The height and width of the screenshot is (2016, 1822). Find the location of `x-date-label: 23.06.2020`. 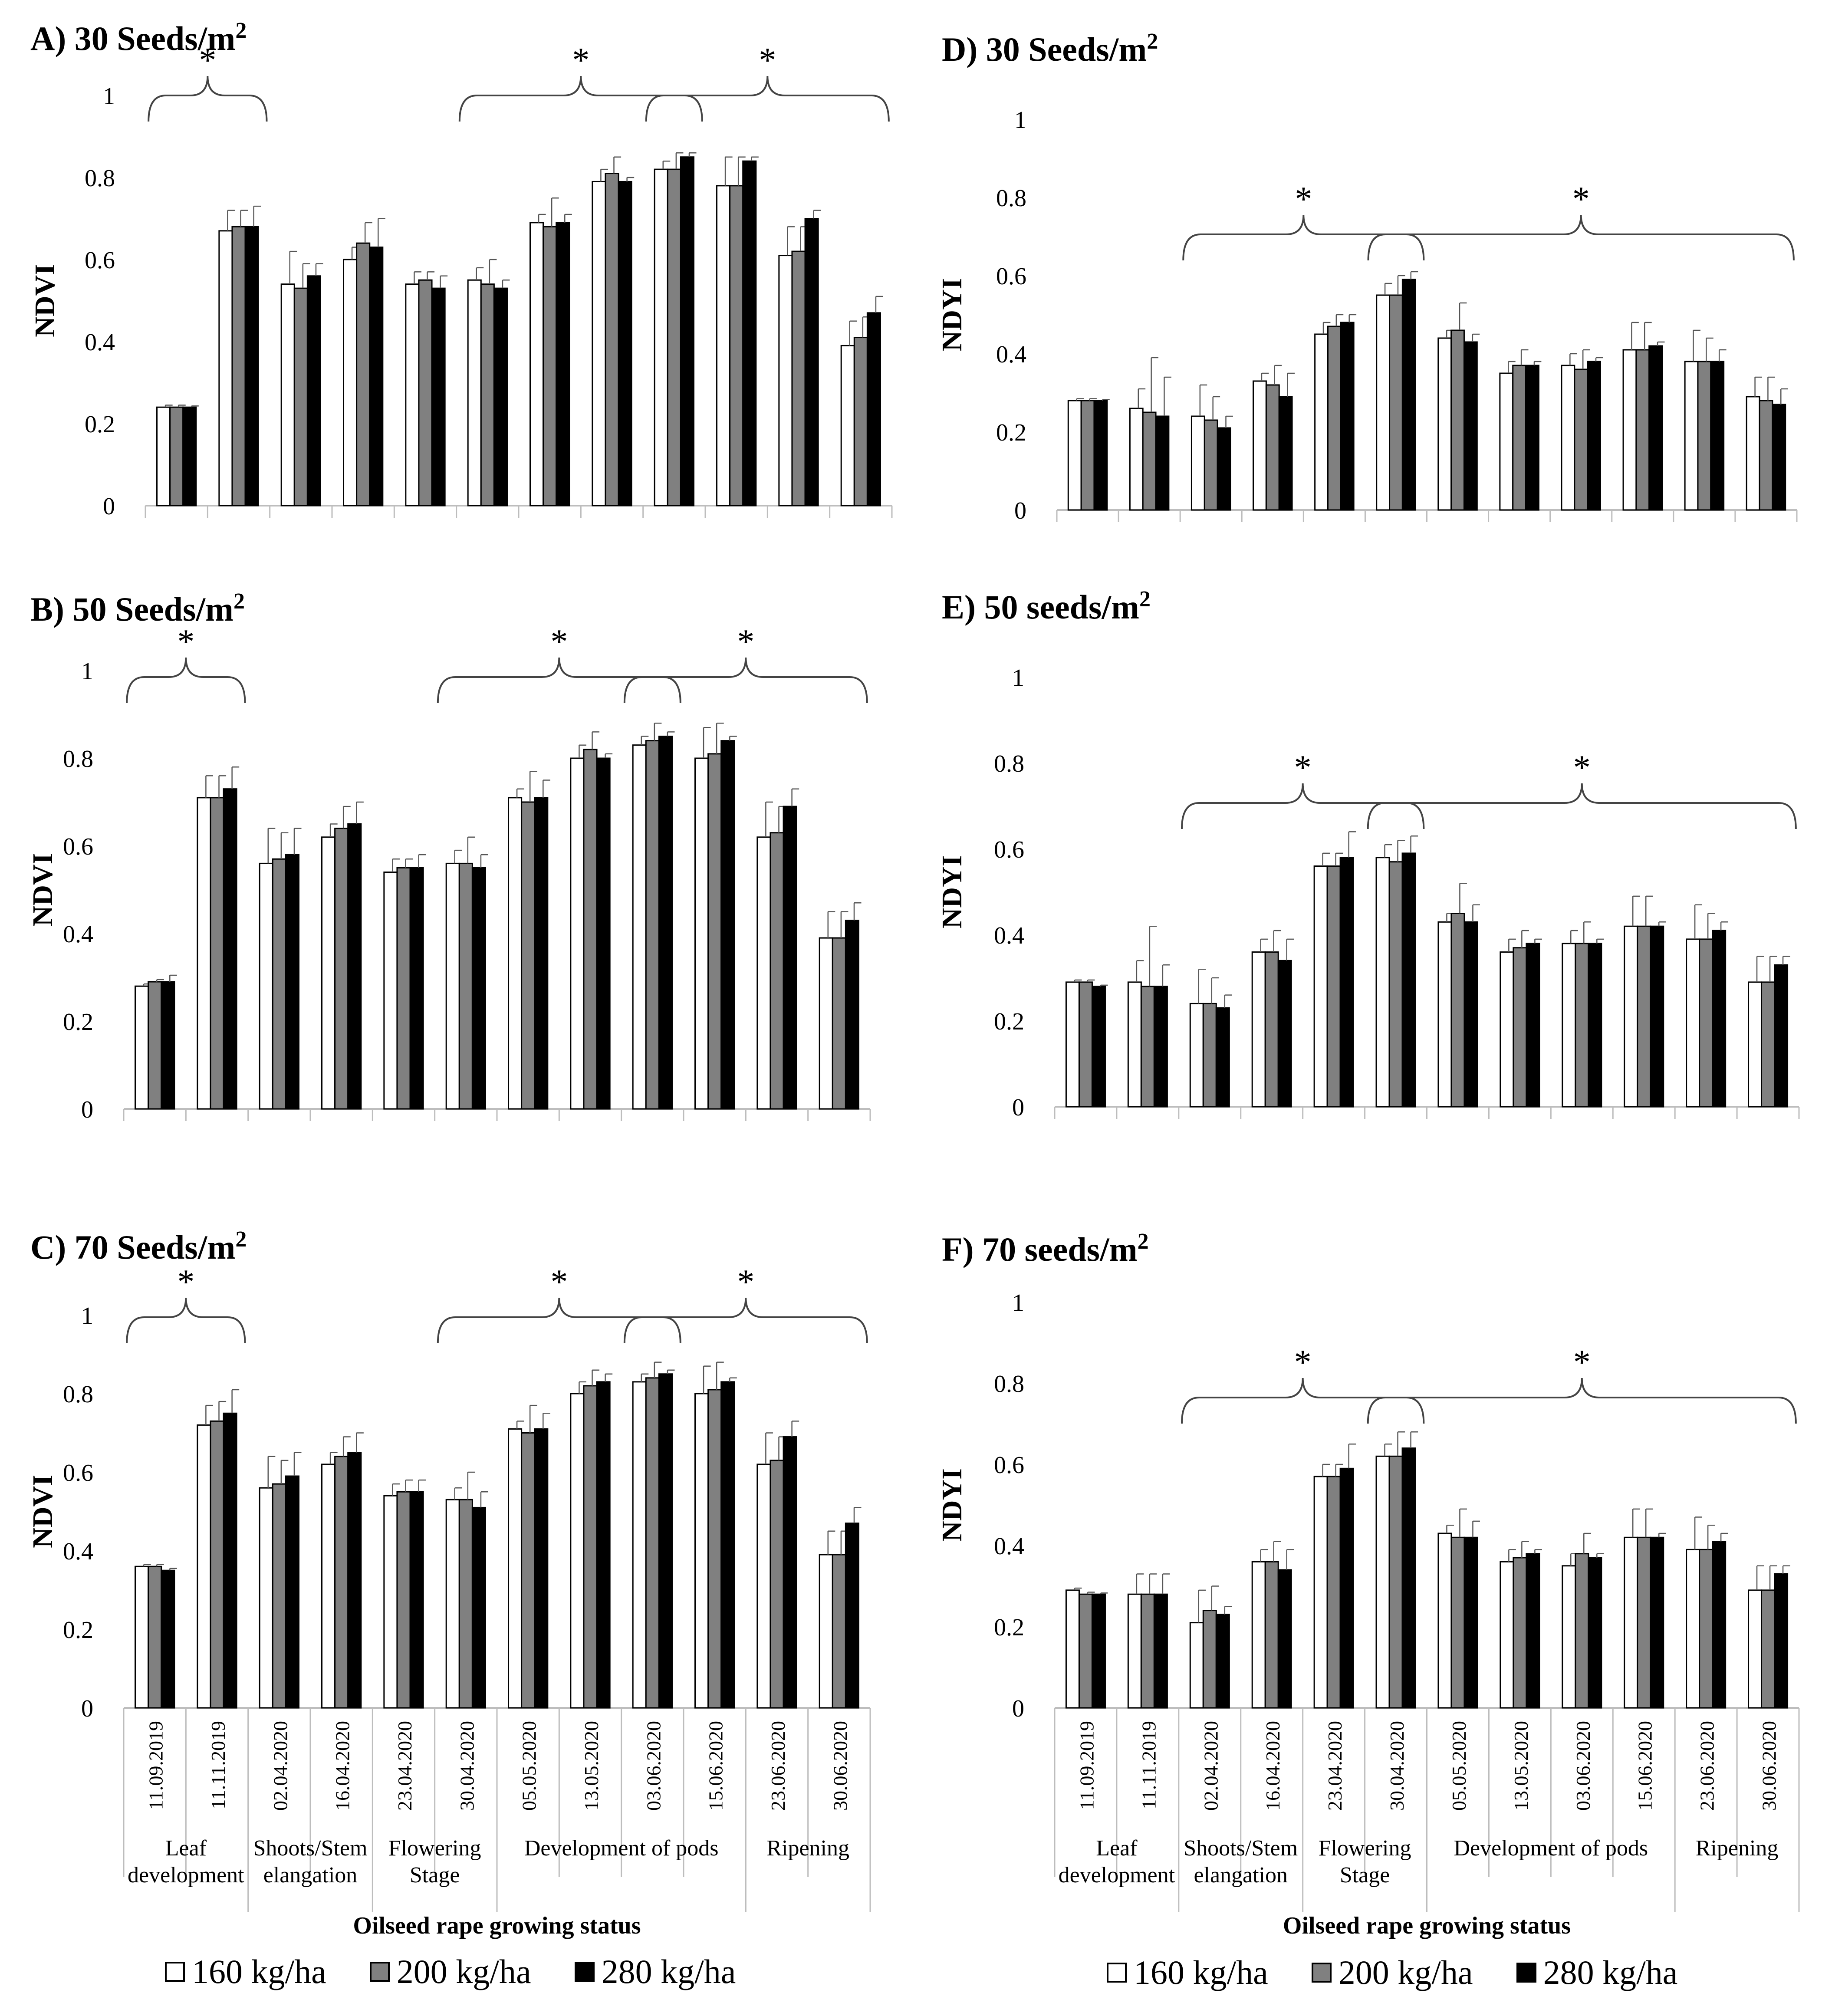

x-date-label: 23.06.2020 is located at coordinates (778, 1766).